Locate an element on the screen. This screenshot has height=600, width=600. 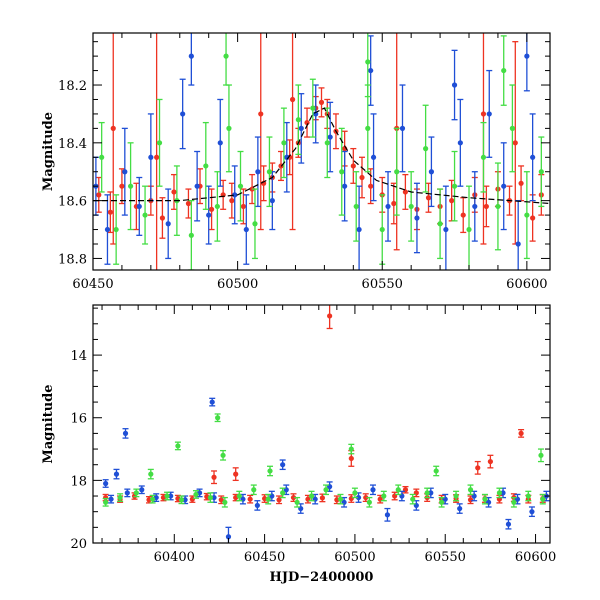
x-tick-label: 60600 is located at coordinates (526, 284).